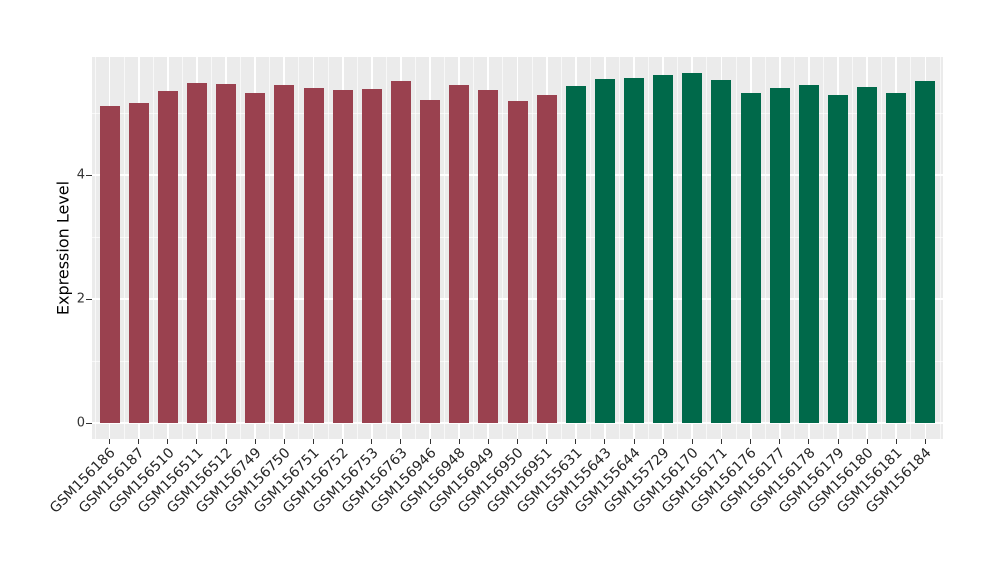 This screenshot has height=580, width=1000. I want to click on y-tick-label: 4, so click(80, 175).